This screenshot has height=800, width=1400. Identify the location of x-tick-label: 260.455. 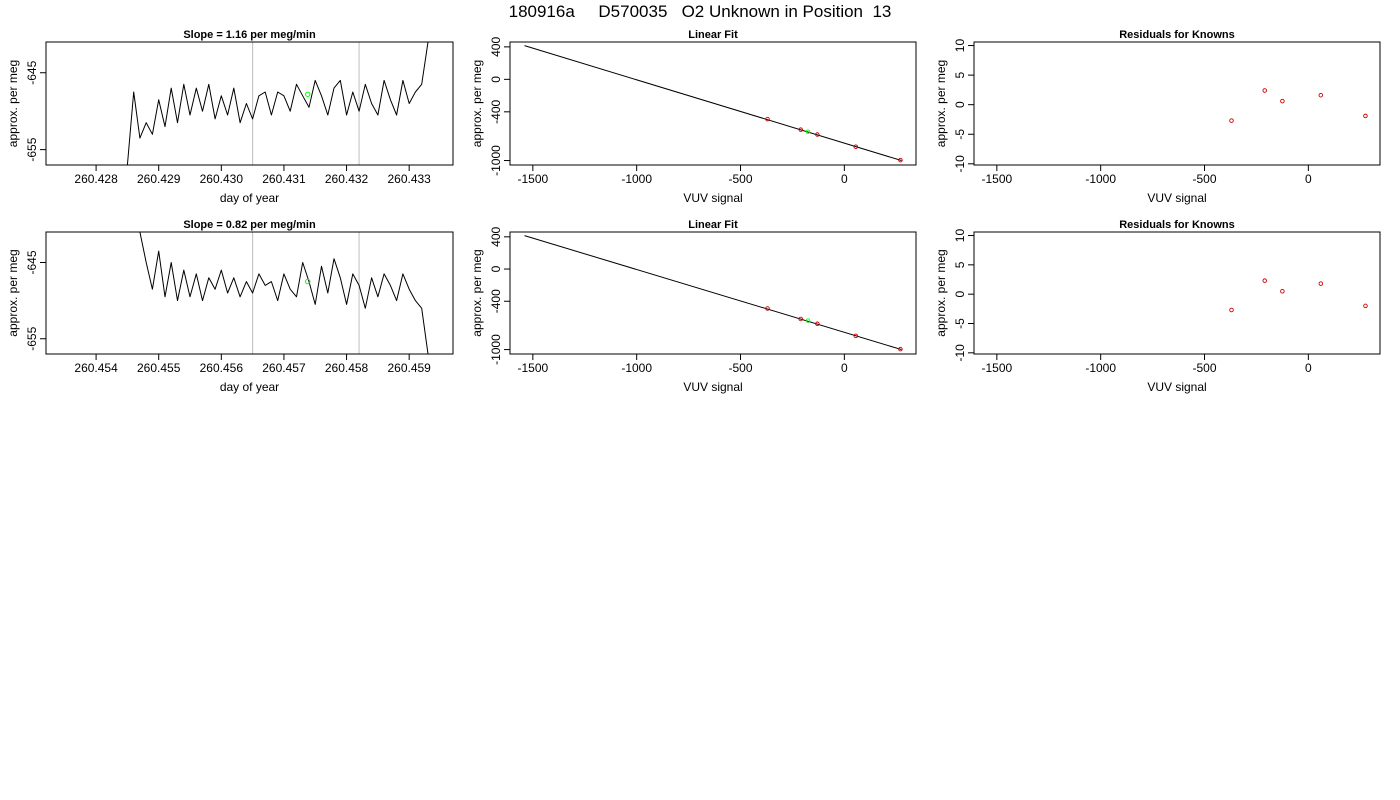
(159, 368).